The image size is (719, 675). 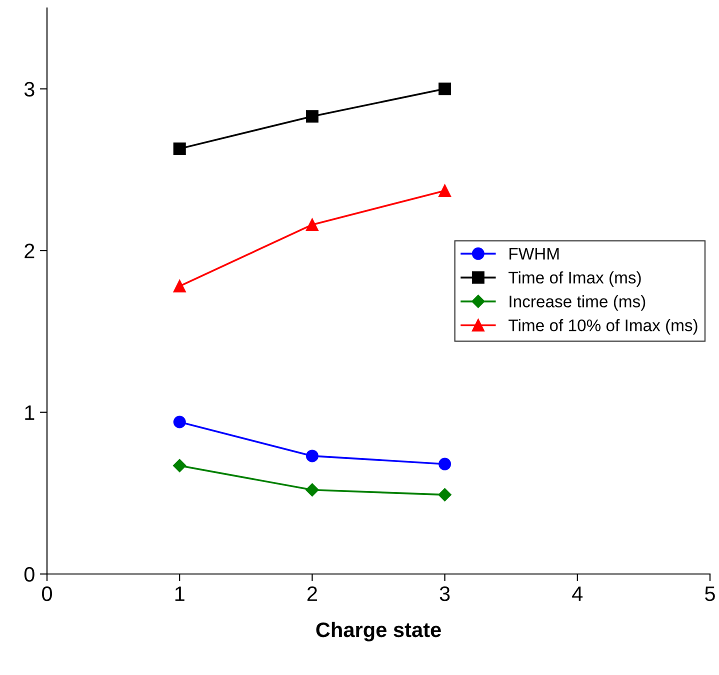 What do you see at coordinates (29, 251) in the screenshot?
I see `y-tick-label: 2` at bounding box center [29, 251].